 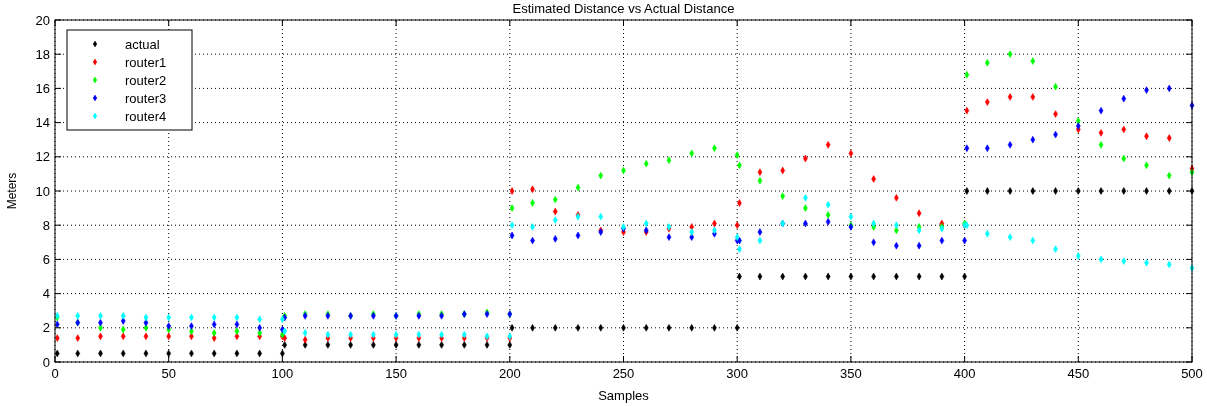 What do you see at coordinates (396, 373) in the screenshot?
I see `x-tick-label: 150` at bounding box center [396, 373].